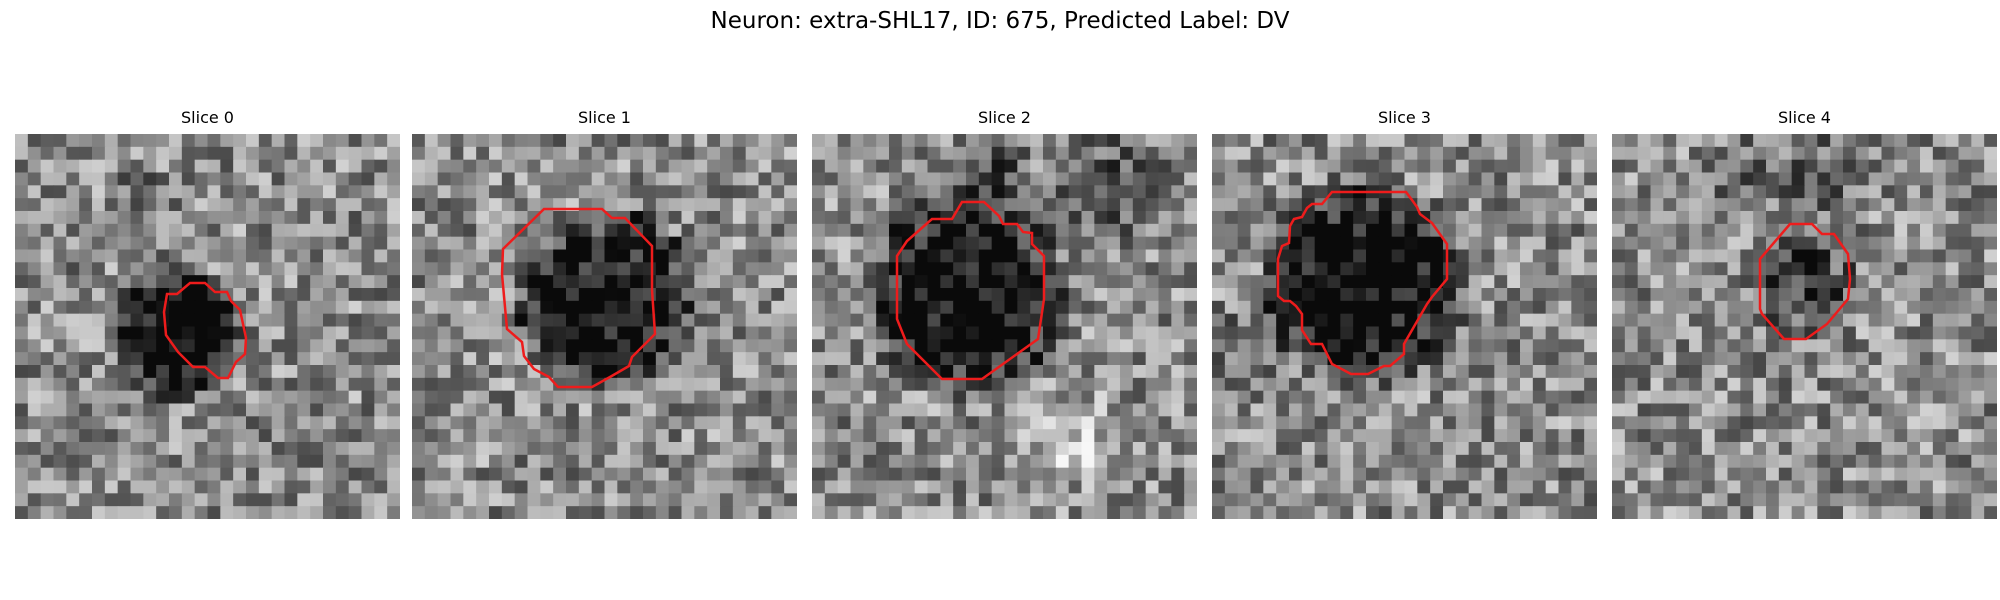 Image resolution: width=2000 pixels, height=600 pixels. Describe the element at coordinates (604, 117) in the screenshot. I see `slice-title-1: Slice 1` at that location.